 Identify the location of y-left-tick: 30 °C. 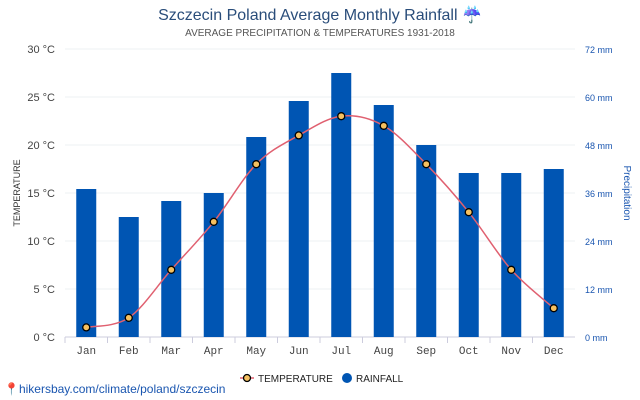
(41, 50).